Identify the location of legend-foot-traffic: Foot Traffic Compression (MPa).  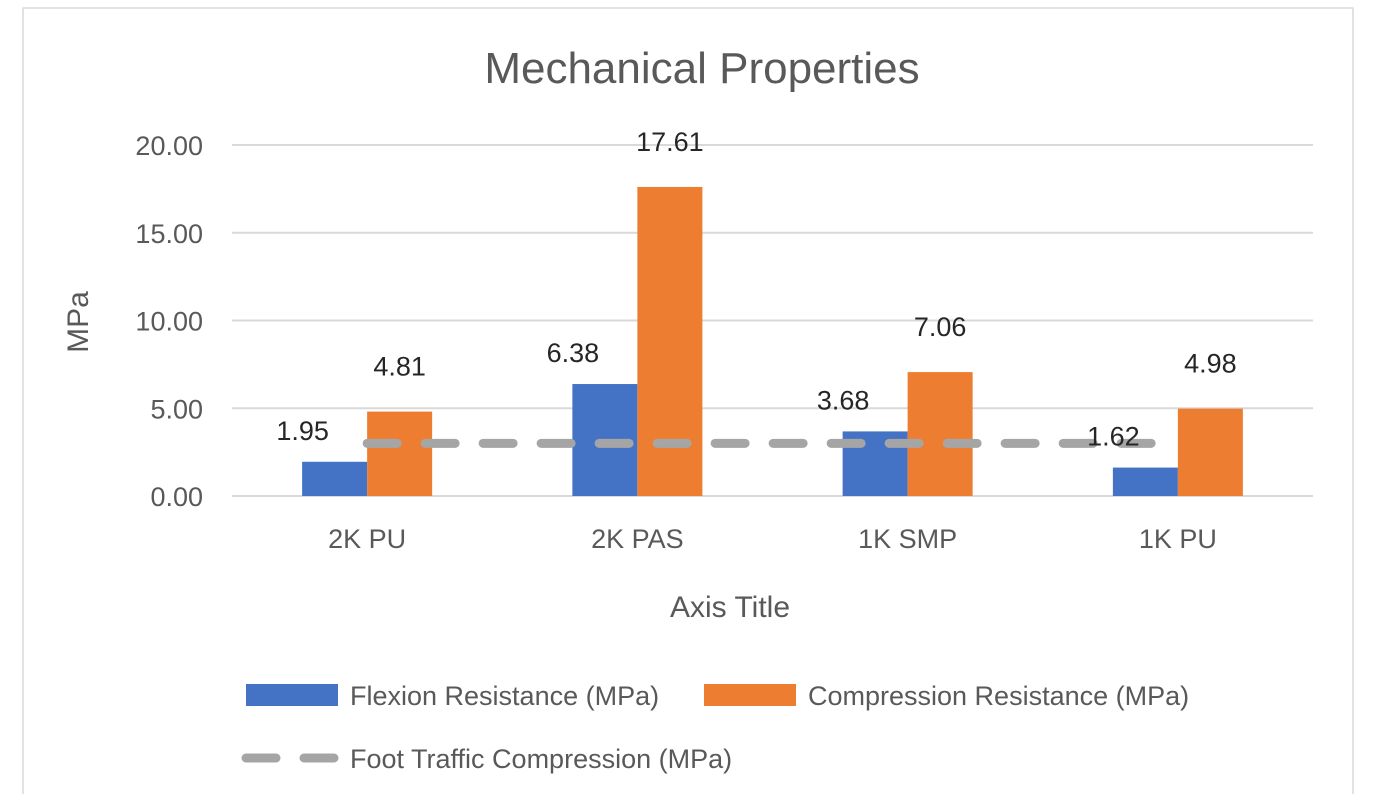
(486, 759).